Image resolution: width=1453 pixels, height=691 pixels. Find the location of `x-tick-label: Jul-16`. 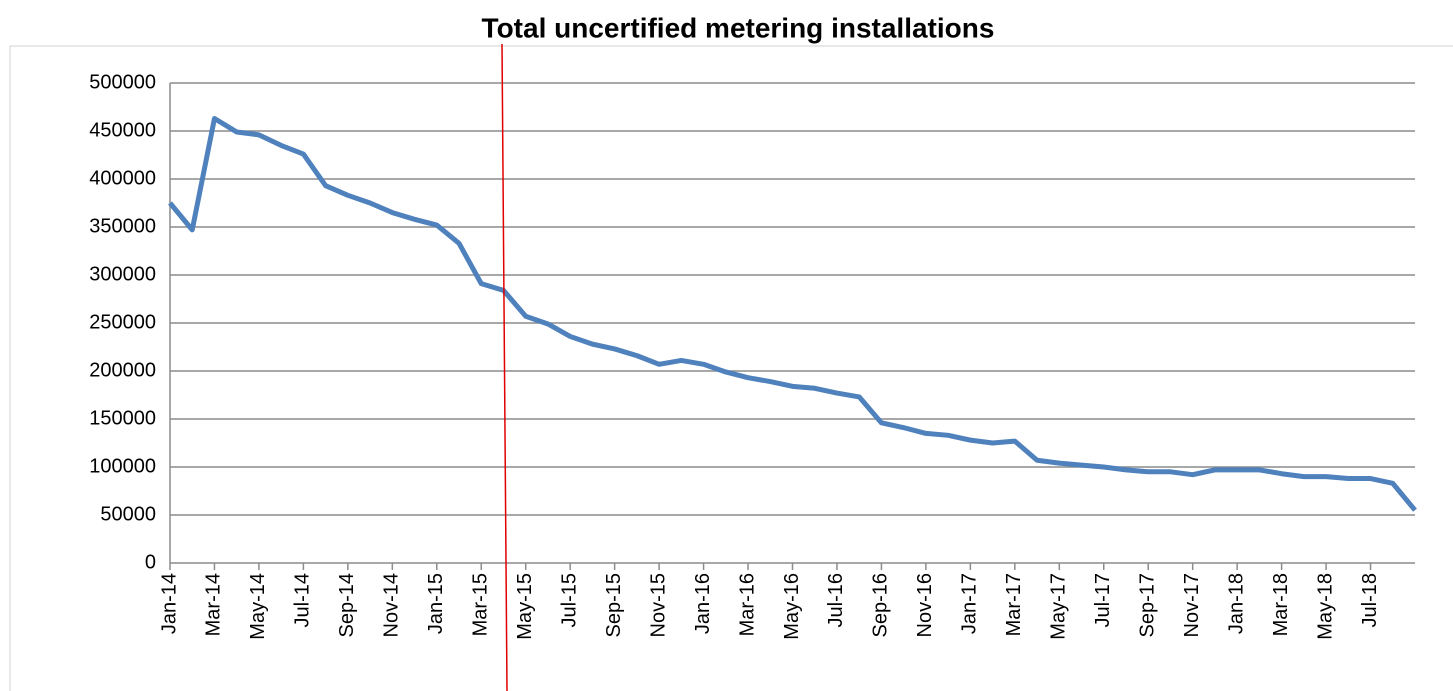

x-tick-label: Jul-16 is located at coordinates (836, 600).